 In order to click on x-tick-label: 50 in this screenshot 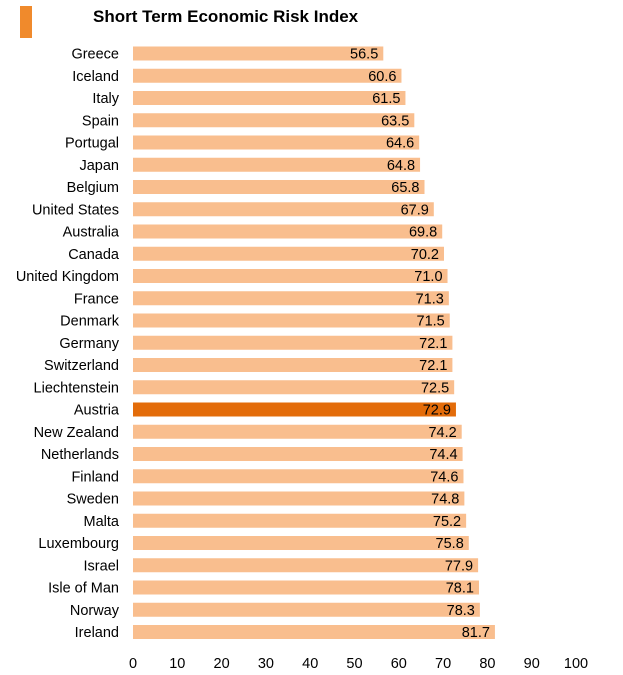, I will do `click(354, 664)`.